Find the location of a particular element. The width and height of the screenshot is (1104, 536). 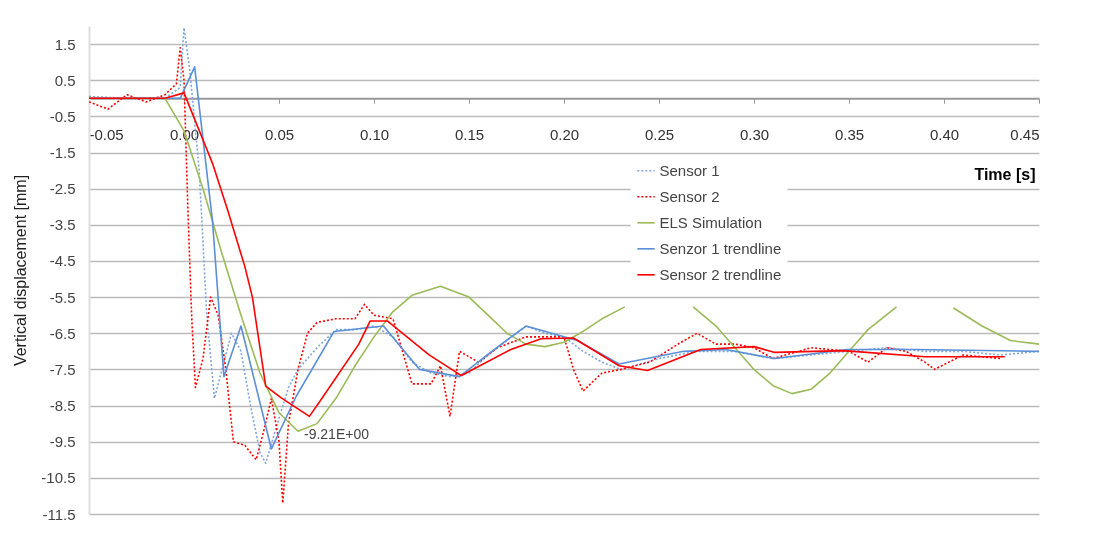

legend-label: Senzor 1 trendline is located at coordinates (720, 248).